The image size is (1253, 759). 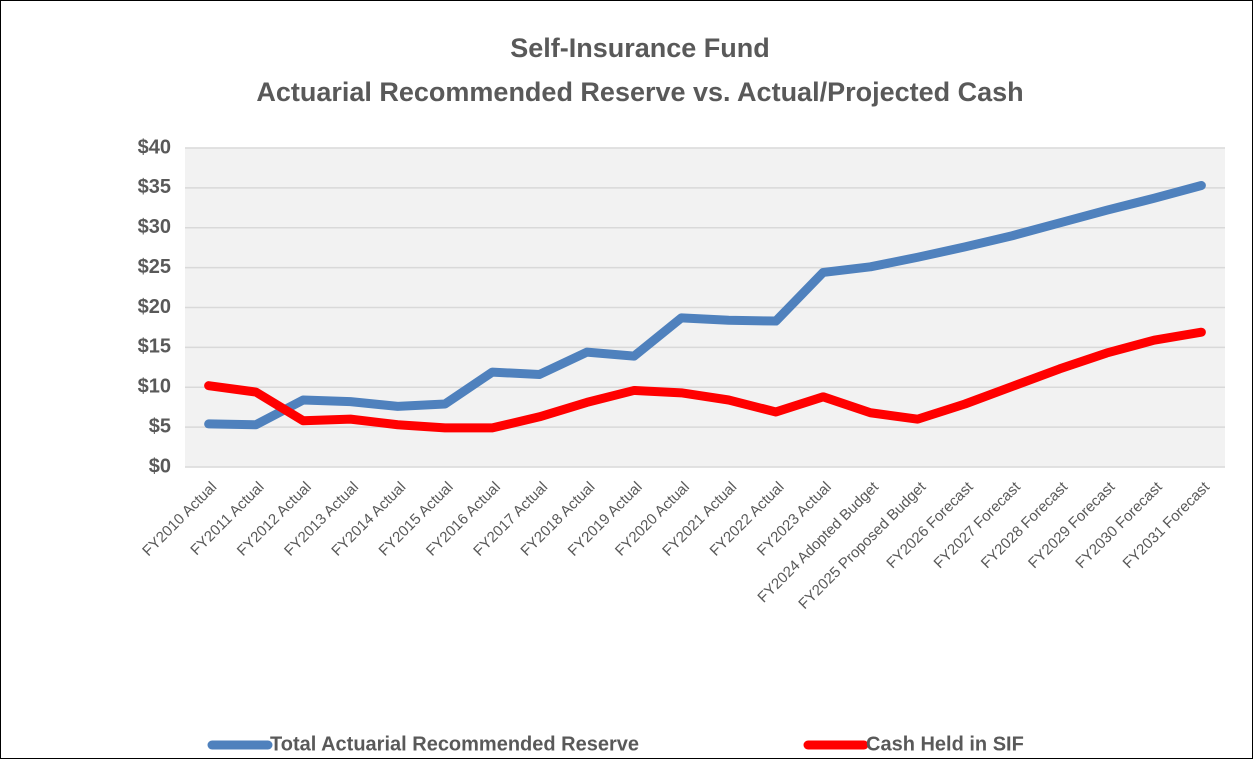 I want to click on y-tick-label: $0, so click(x=160, y=466).